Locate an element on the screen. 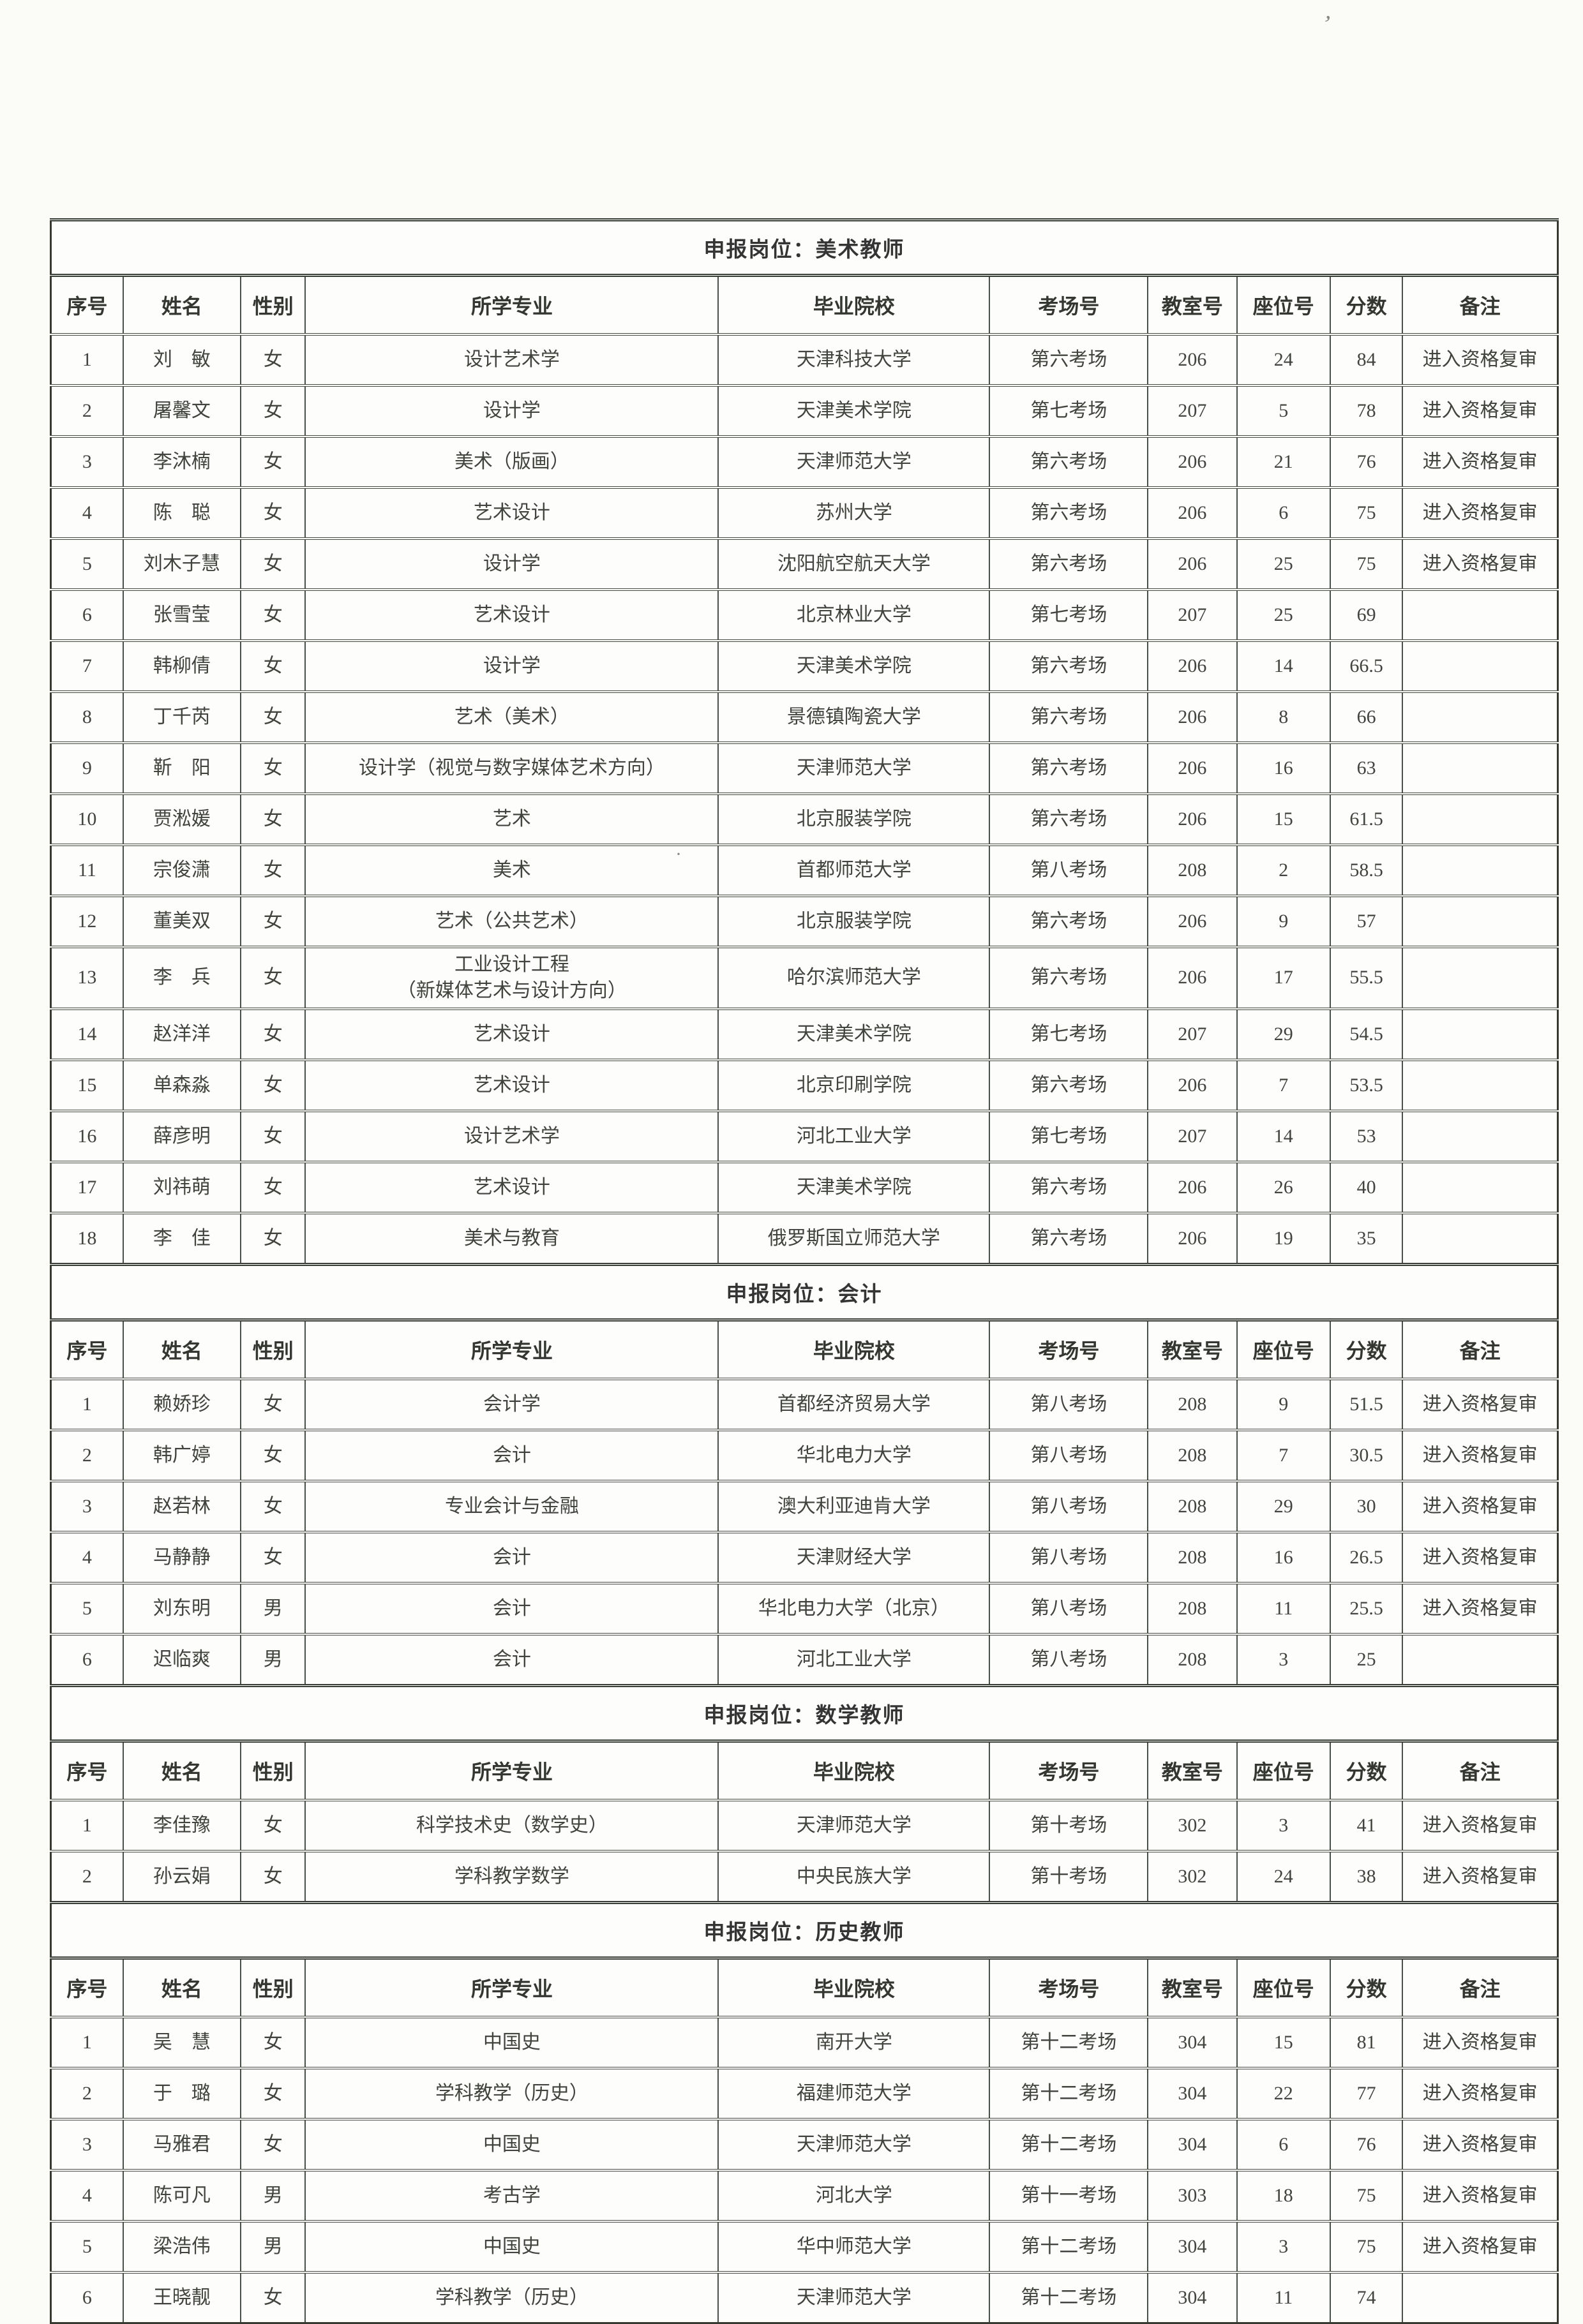 The width and height of the screenshot is (1583, 2324). cell-score: 76 is located at coordinates (1366, 2145).